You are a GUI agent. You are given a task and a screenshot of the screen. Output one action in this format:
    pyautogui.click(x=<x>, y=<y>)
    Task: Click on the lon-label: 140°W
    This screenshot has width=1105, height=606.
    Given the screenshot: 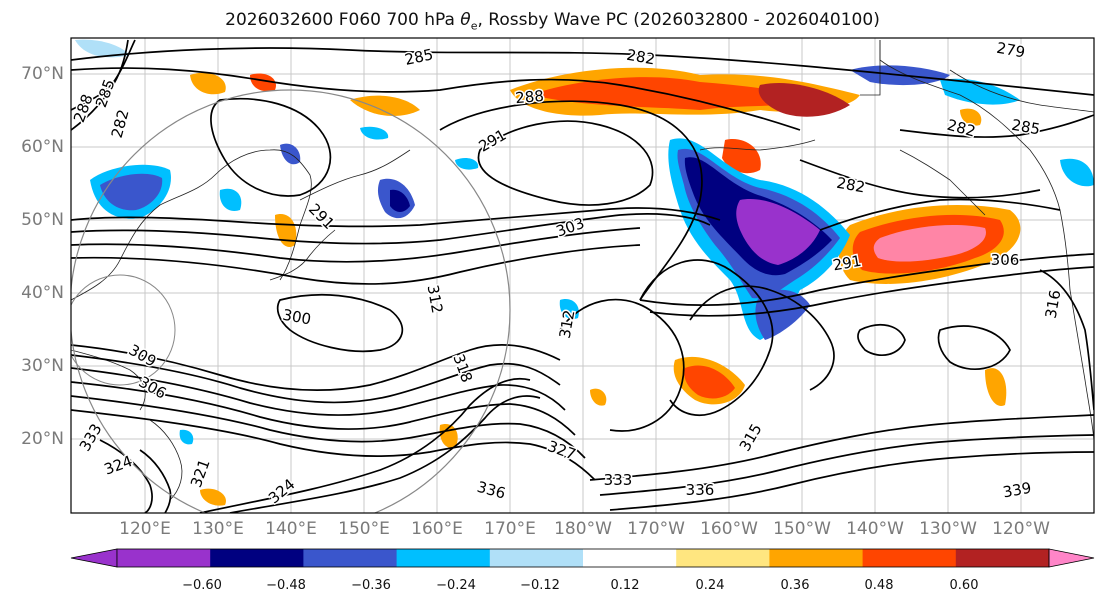 What is the action you would take?
    pyautogui.click(x=875, y=529)
    